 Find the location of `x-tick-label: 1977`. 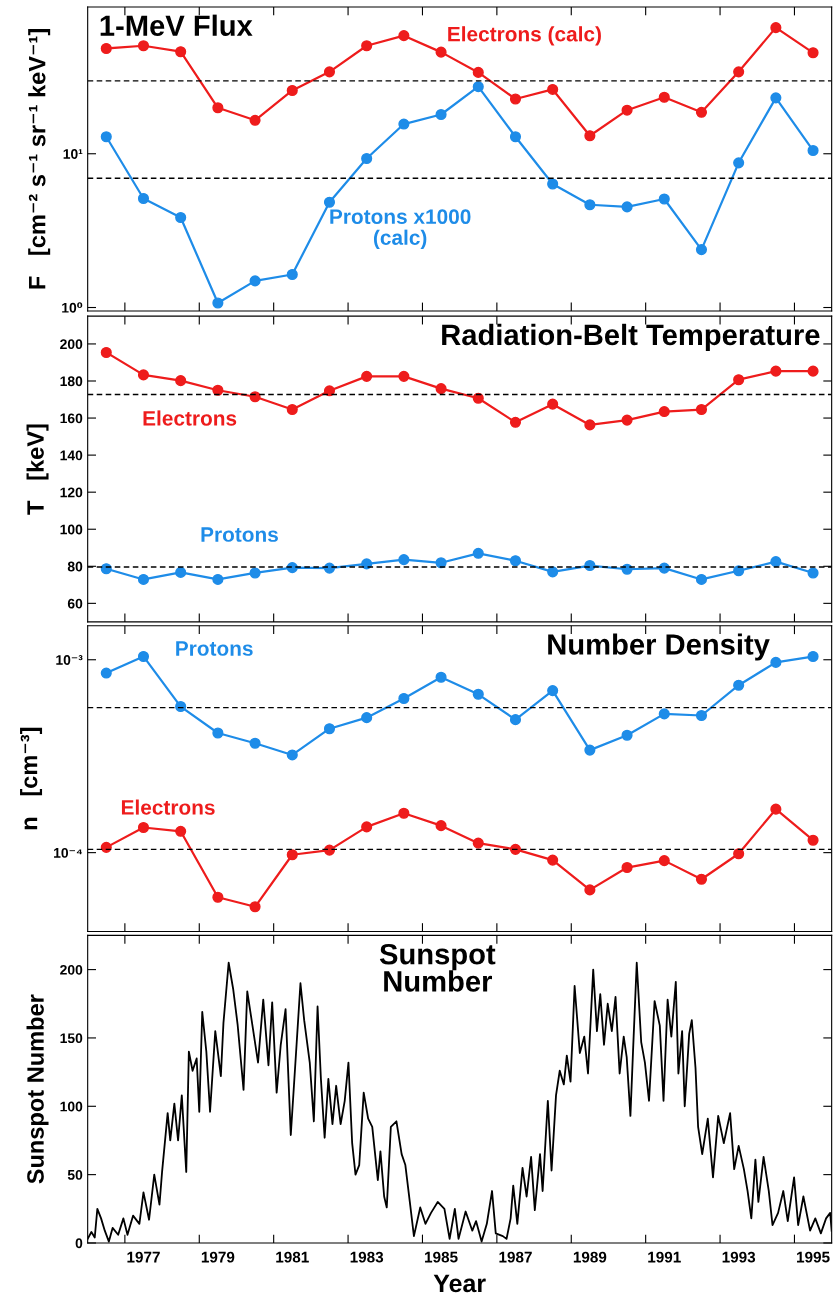

x-tick-label: 1977 is located at coordinates (143, 1257).